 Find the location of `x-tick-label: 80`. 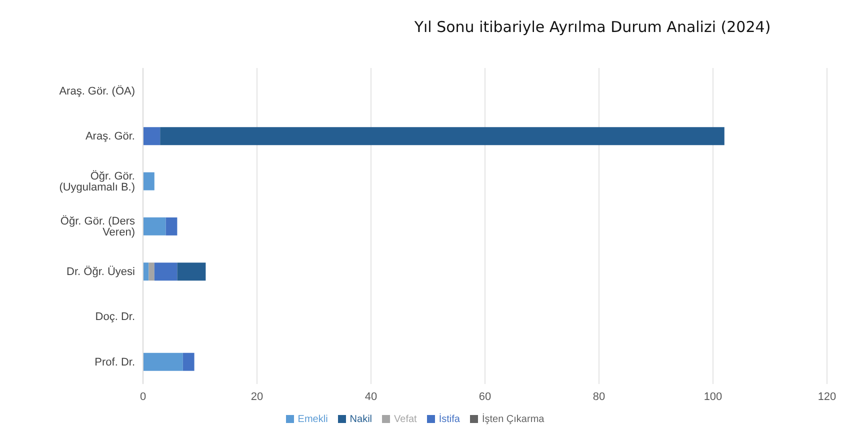

x-tick-label: 80 is located at coordinates (599, 396).